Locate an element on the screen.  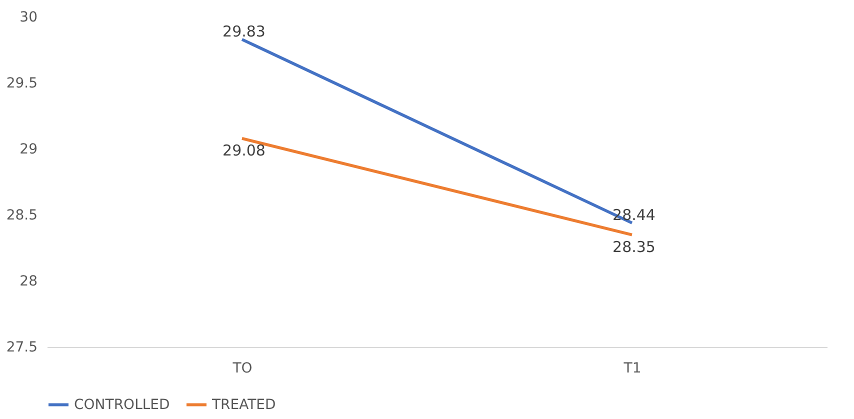
data-label: 29.08 is located at coordinates (244, 150).